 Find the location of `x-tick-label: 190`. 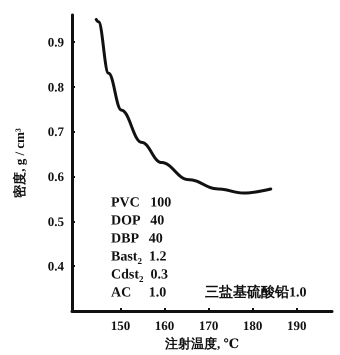

x-tick-label: 190 is located at coordinates (296, 325).